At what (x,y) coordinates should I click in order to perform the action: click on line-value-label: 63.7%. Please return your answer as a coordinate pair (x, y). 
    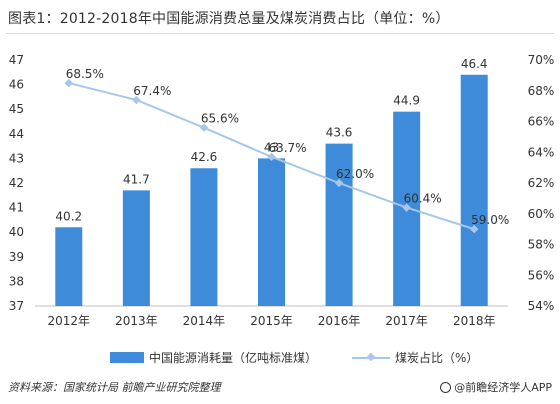
    Looking at the image, I should click on (287, 148).